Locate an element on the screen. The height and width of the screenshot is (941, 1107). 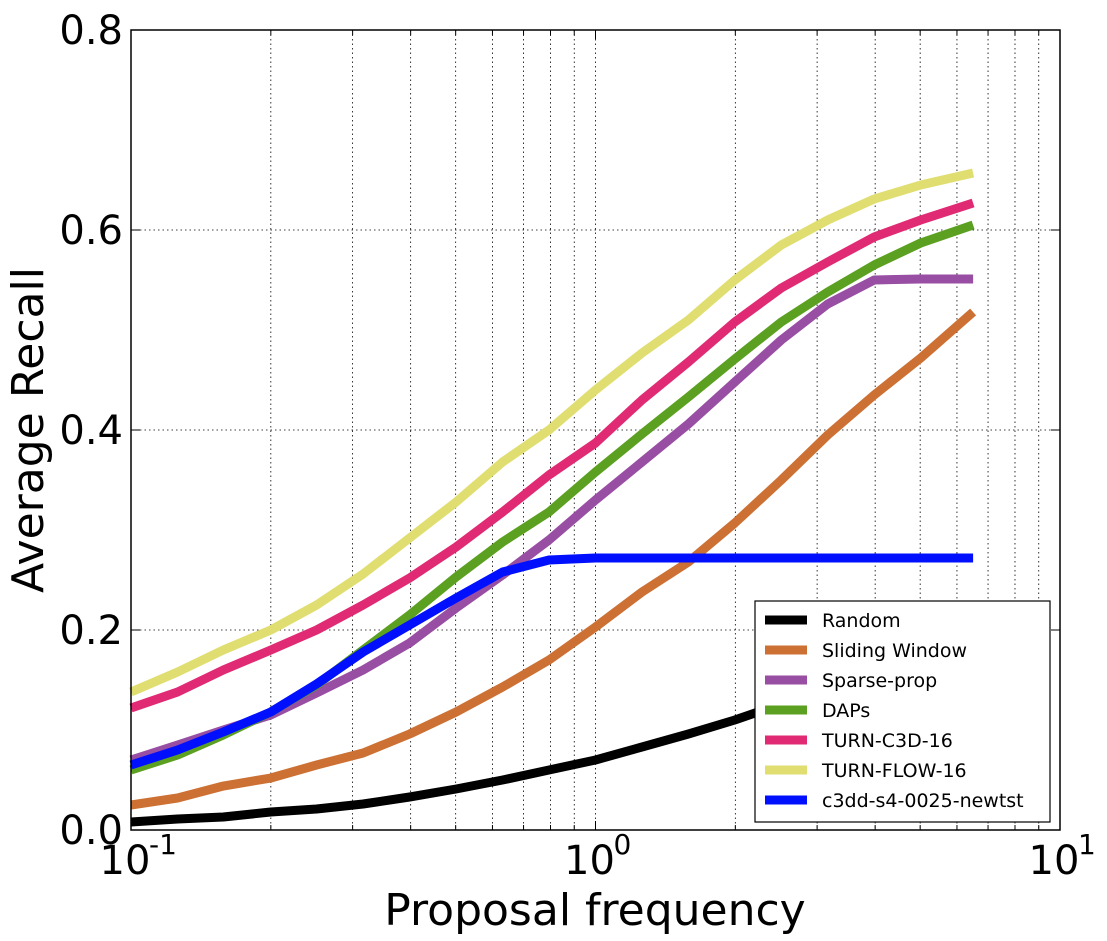
x-tick-label: 10⁻¹ is located at coordinates (138, 856).